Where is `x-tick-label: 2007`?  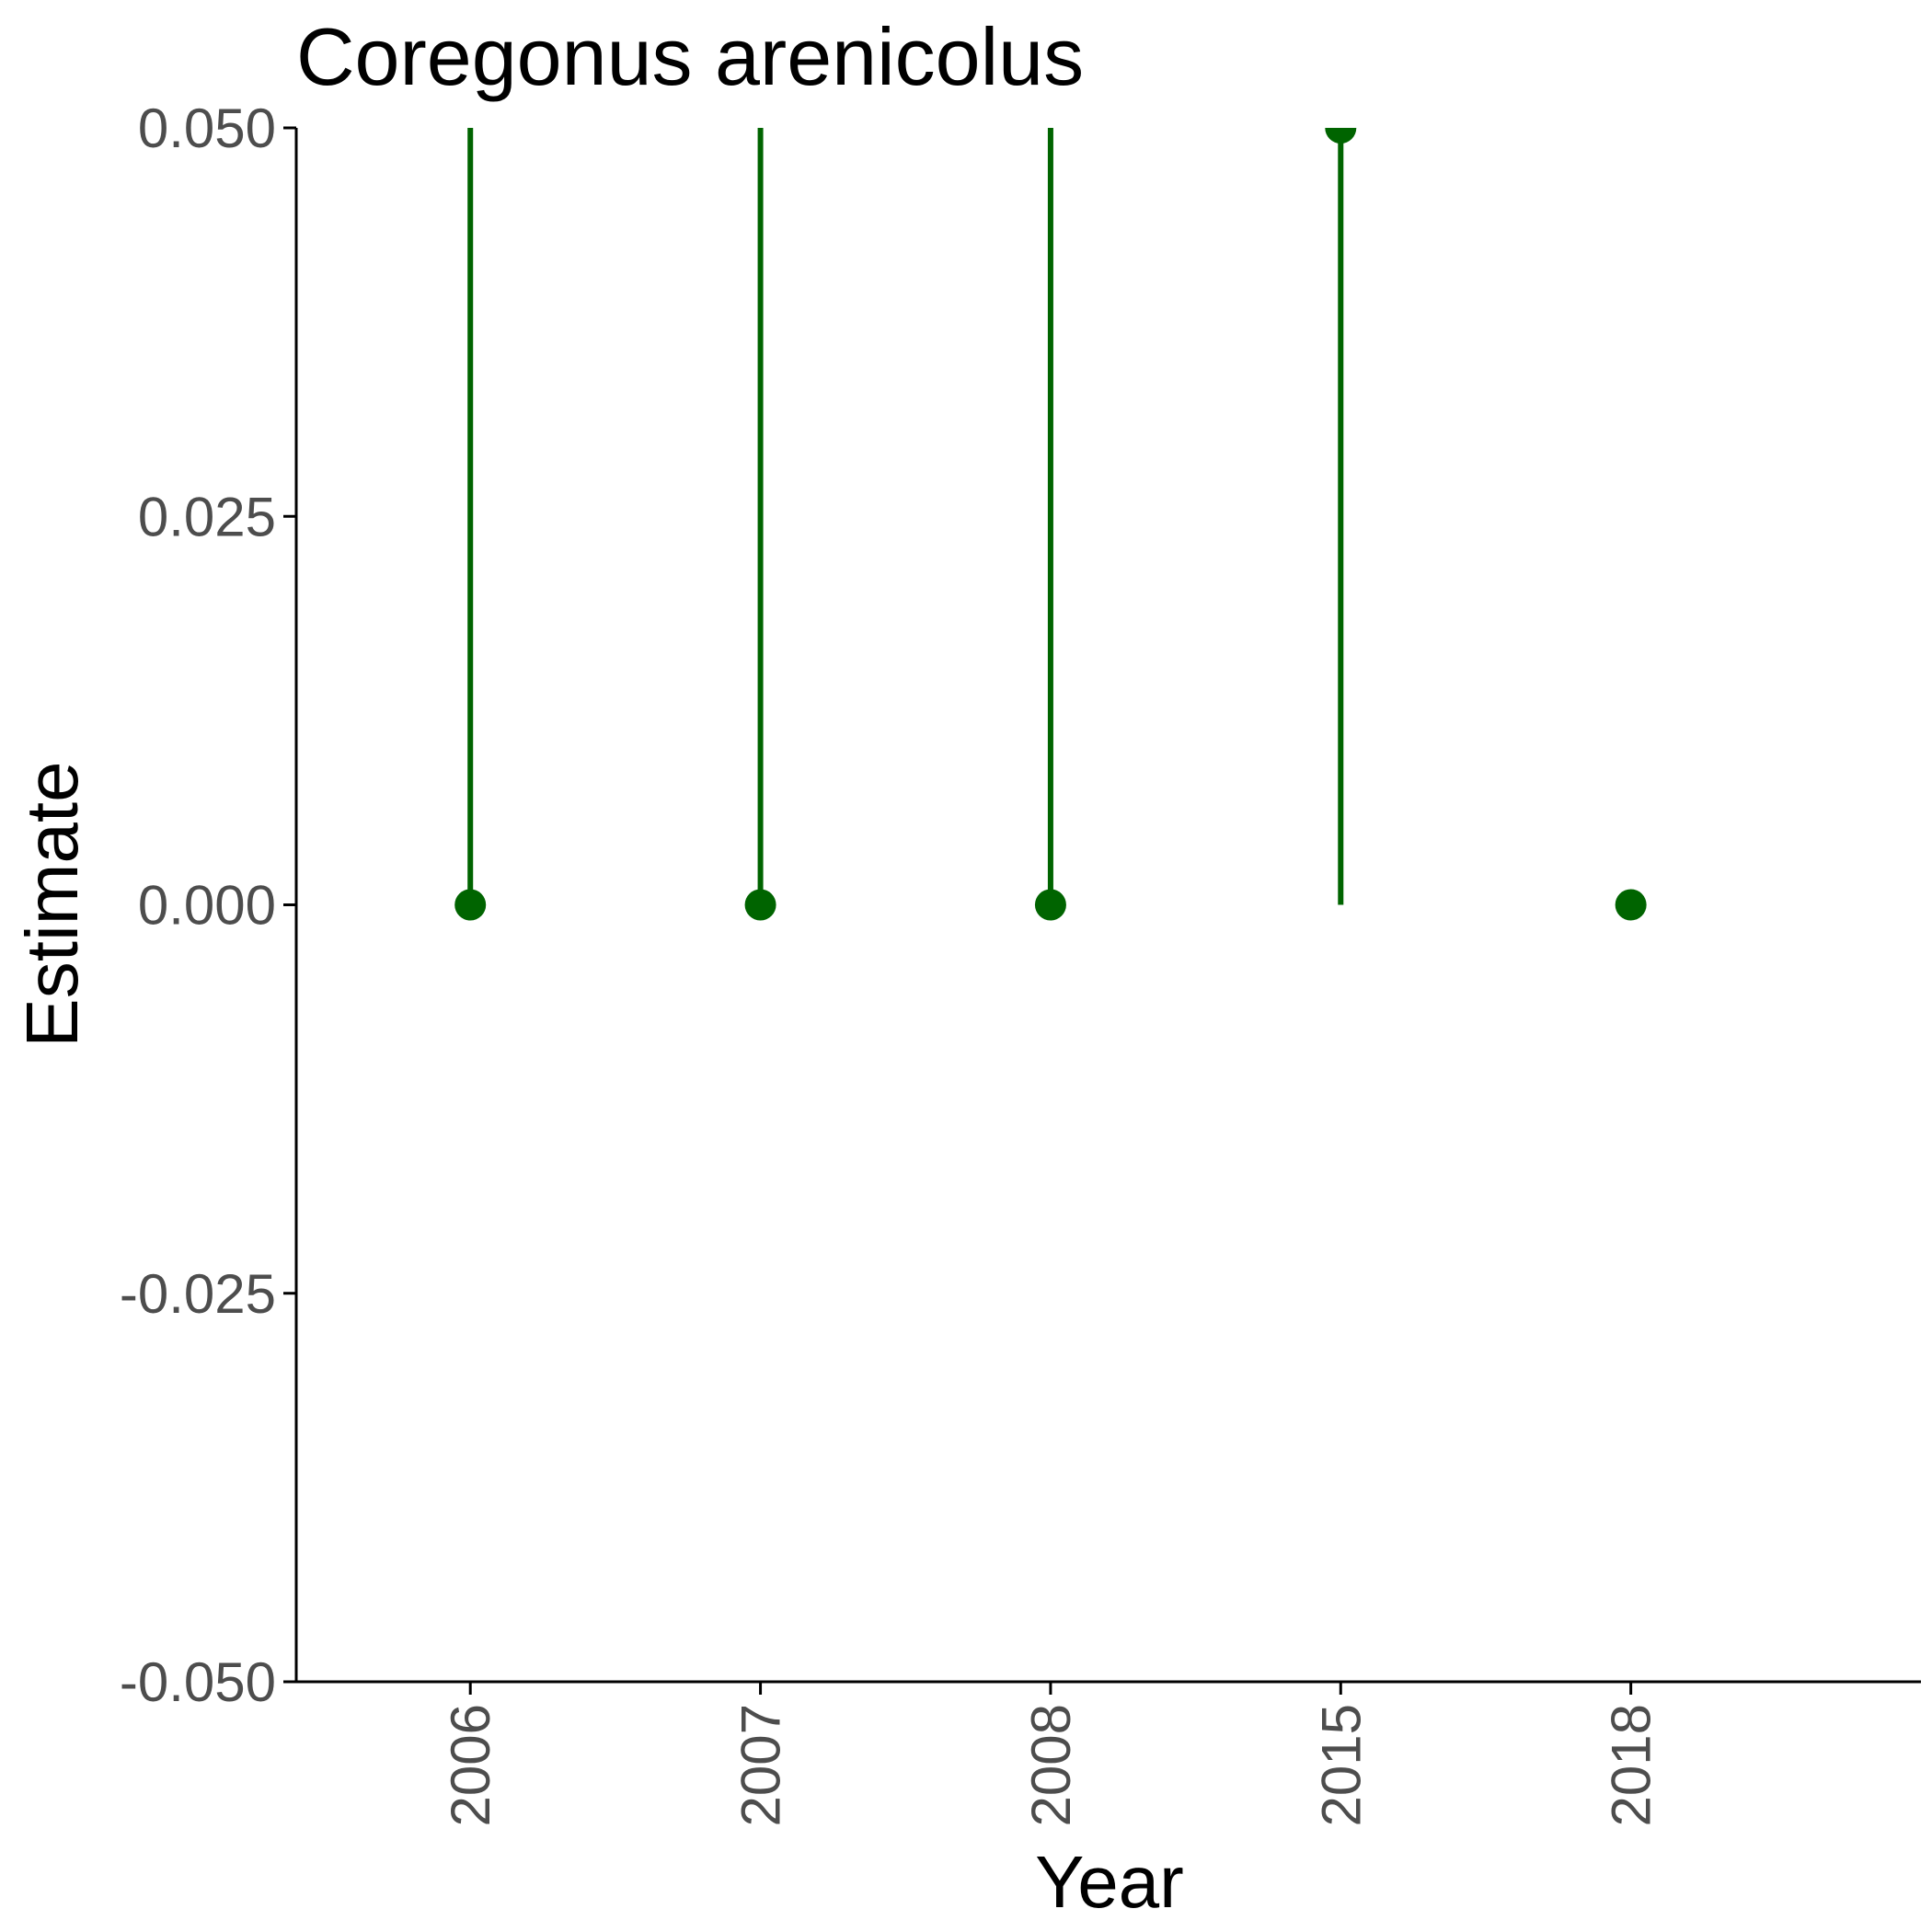 x-tick-label: 2007 is located at coordinates (761, 1765).